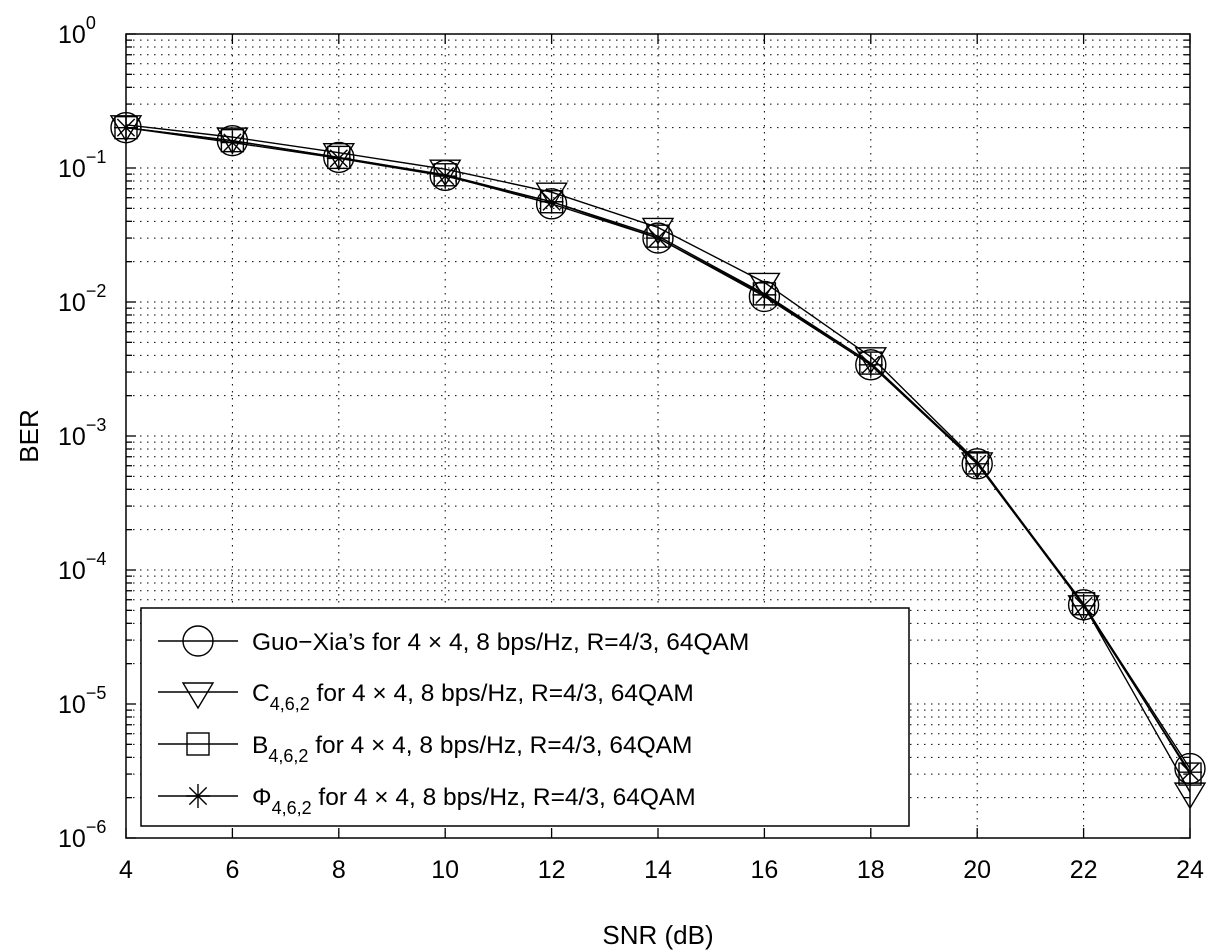 The image size is (1214, 952). I want to click on y-tick-label: 10⁰, so click(77, 31).